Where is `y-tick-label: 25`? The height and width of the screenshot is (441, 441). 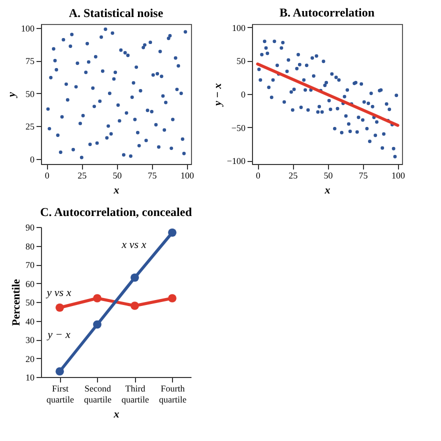
y-tick-label: 25 is located at coordinates (30, 127).